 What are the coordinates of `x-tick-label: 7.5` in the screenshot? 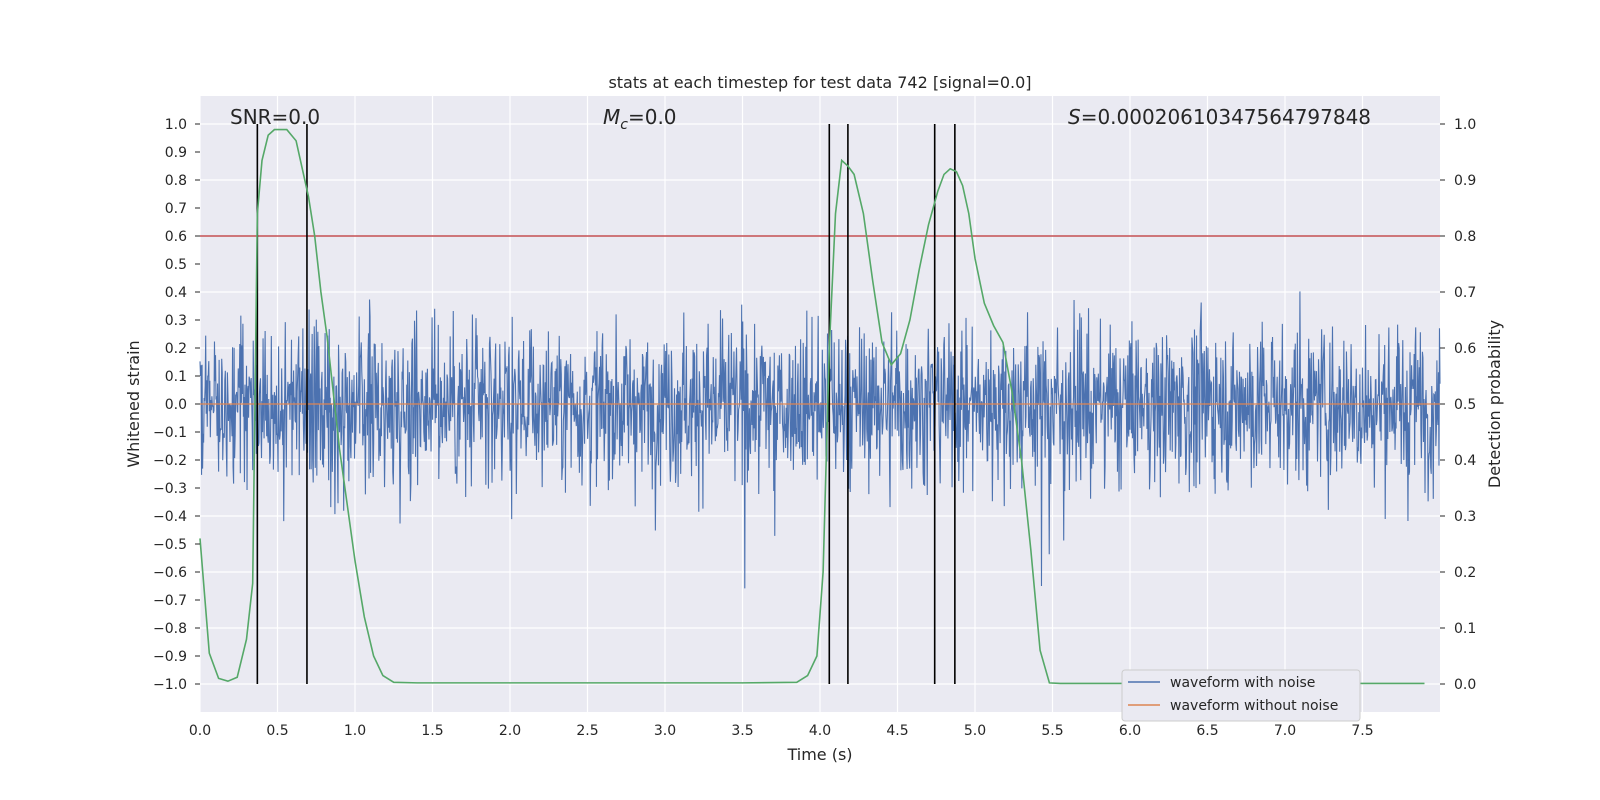 It's located at (1362, 731).